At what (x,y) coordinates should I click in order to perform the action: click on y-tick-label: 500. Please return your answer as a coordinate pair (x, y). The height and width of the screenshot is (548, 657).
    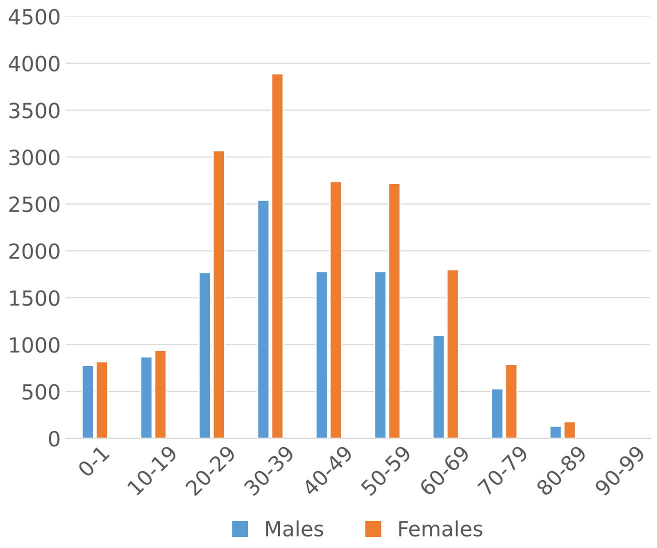
    Looking at the image, I should click on (41, 392).